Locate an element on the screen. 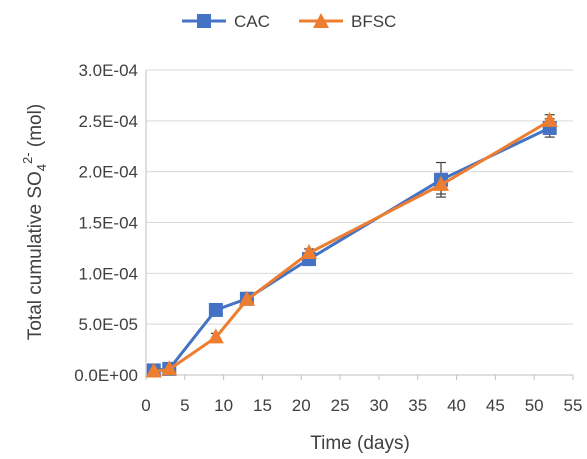 Image resolution: width=587 pixels, height=459 pixels. x-tick-label: 15 is located at coordinates (262, 405).